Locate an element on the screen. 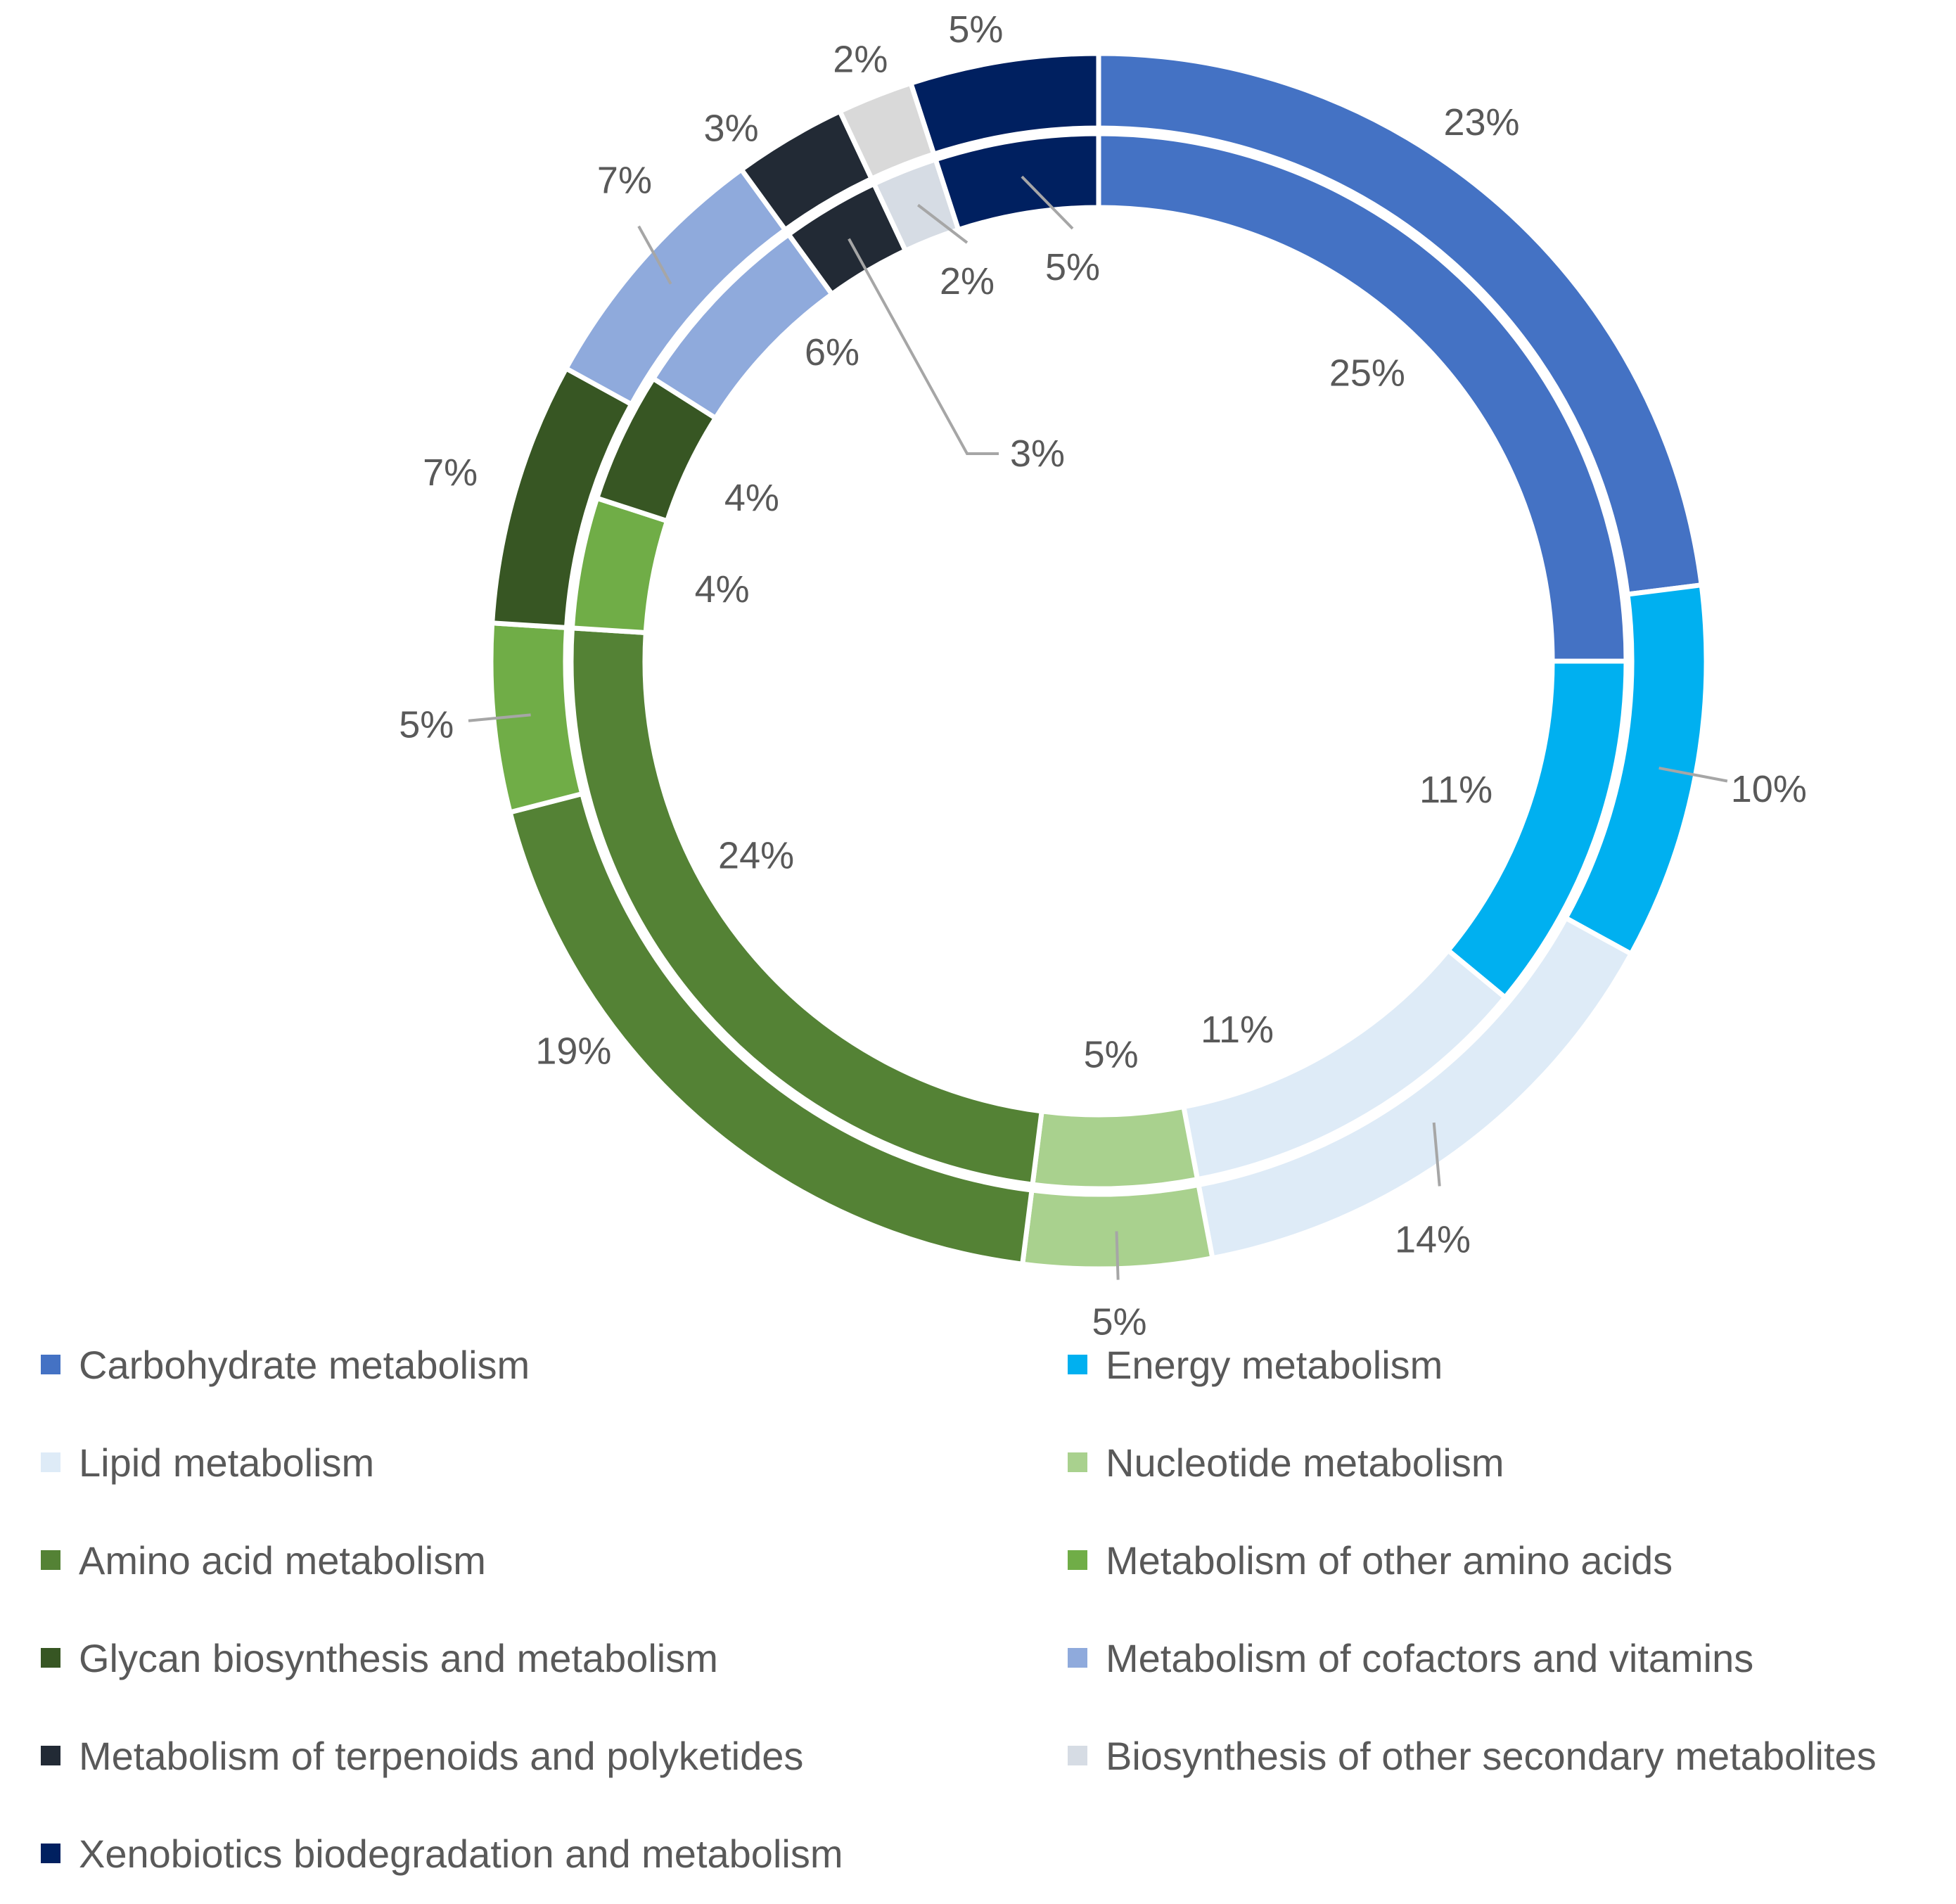  legend-item: Metabolism of terpenoids and polyketides is located at coordinates (422, 1755).